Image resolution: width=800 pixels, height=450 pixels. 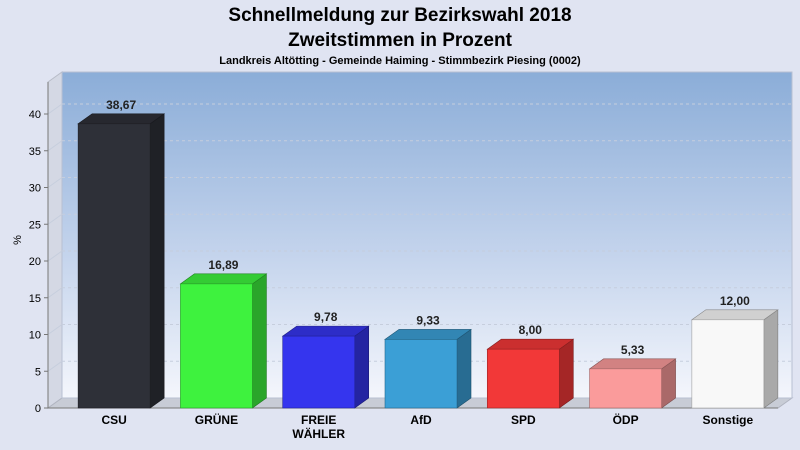 What do you see at coordinates (633, 350) in the screenshot?
I see `value-label-5: 5,33` at bounding box center [633, 350].